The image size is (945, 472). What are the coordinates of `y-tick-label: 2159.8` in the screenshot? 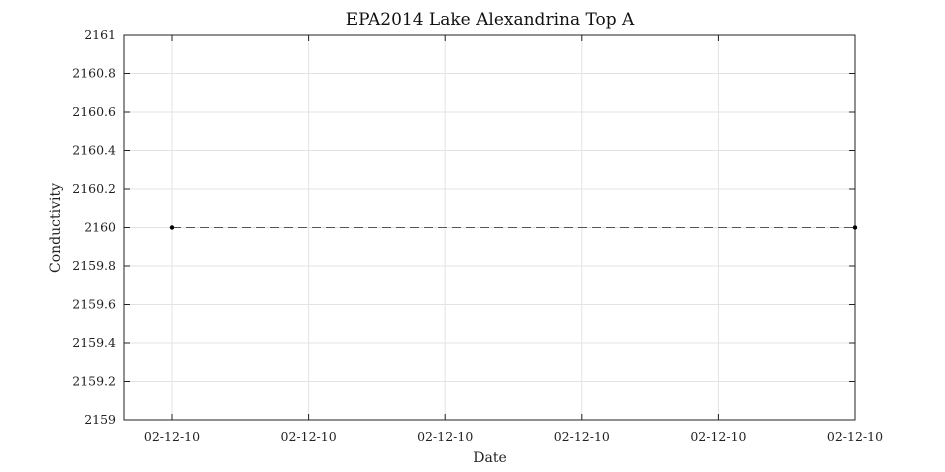 It's located at (94, 265).